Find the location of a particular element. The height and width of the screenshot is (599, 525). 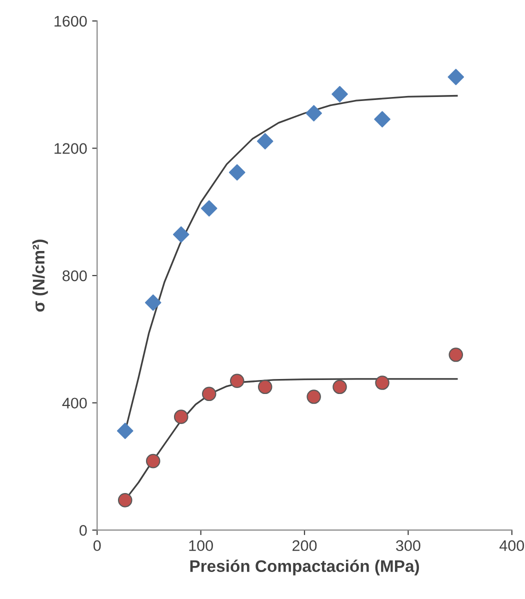

x-tick-label: 0 is located at coordinates (97, 546).